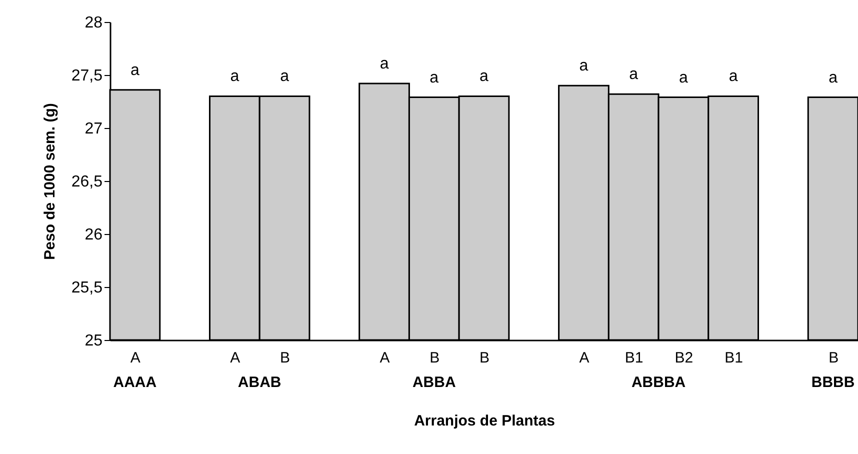 The image size is (858, 454). Describe the element at coordinates (135, 382) in the screenshot. I see `text: AAAA` at that location.